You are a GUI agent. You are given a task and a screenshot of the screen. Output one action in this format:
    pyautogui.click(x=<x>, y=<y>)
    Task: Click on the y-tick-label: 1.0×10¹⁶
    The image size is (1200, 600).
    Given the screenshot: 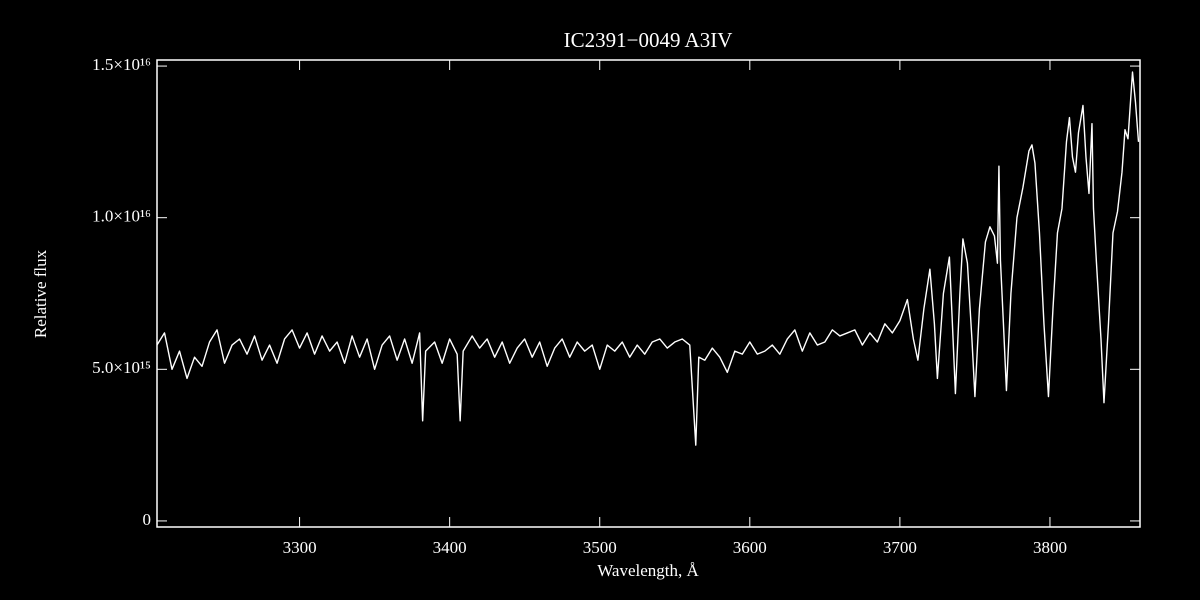 What is the action you would take?
    pyautogui.click(x=121, y=216)
    